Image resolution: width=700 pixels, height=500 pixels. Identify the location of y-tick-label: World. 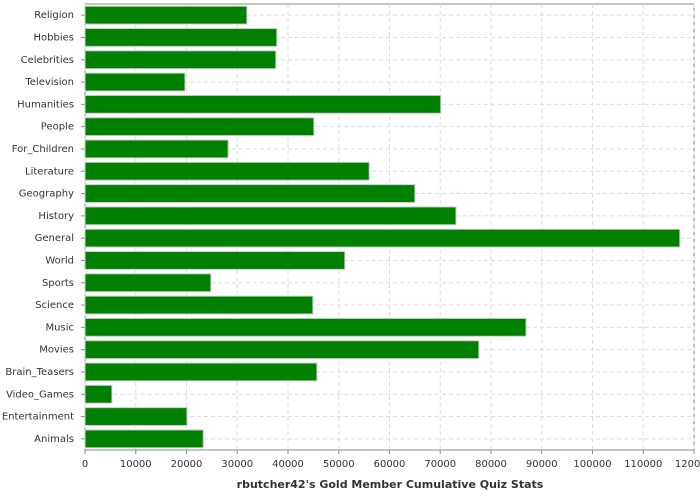
(59, 260).